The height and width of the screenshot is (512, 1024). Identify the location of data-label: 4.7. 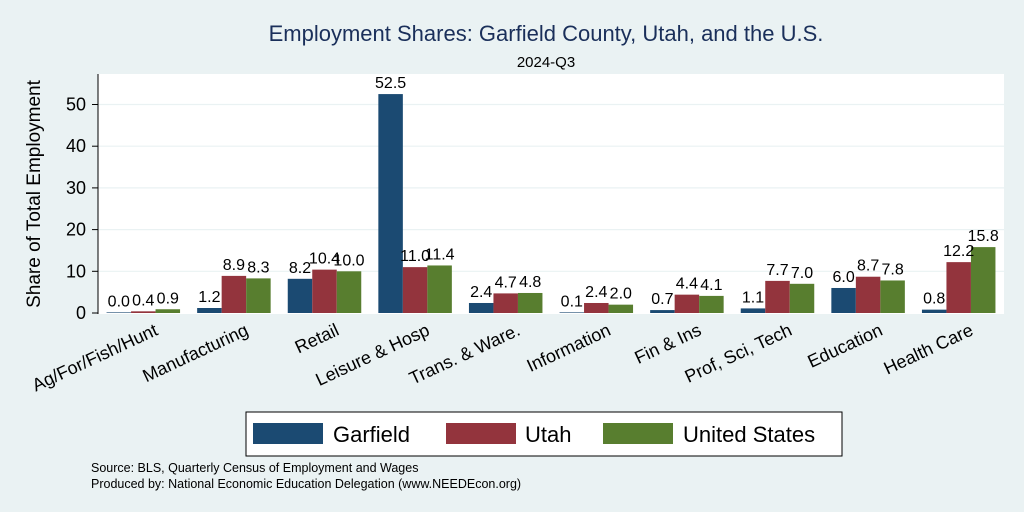
(506, 282).